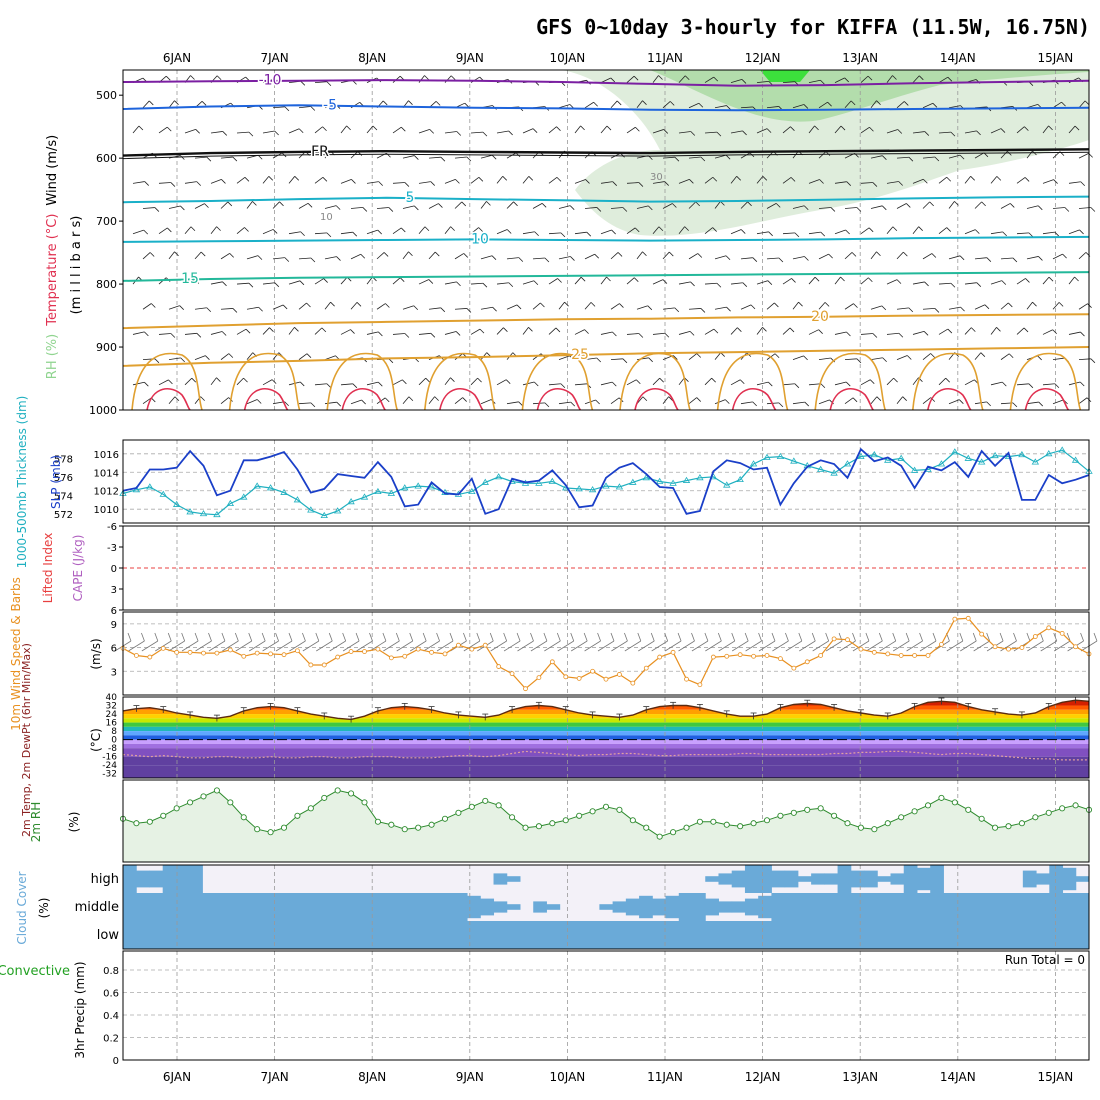  Describe the element at coordinates (106, 95) in the screenshot. I see `y-tick-label: 500` at that location.